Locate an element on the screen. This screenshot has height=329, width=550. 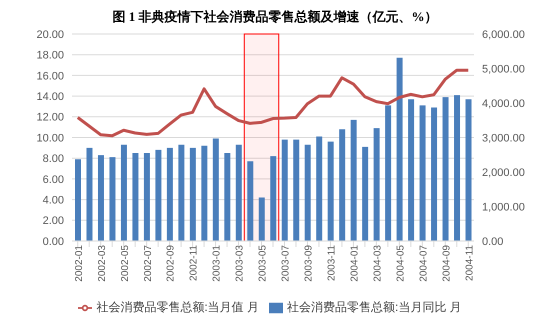
y-tick-label: 16.00 is located at coordinates (50, 76).